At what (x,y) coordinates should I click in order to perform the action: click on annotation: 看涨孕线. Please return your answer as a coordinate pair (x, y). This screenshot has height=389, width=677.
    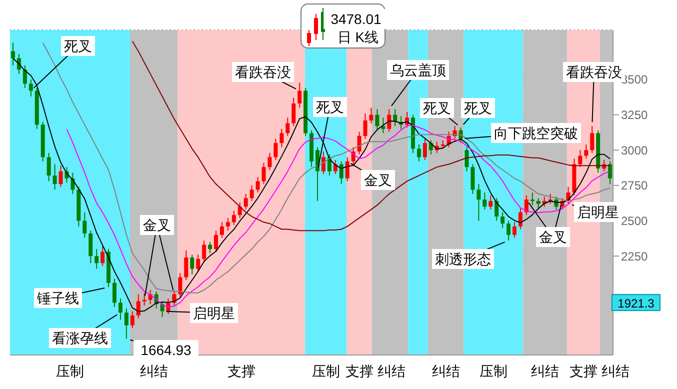
    Looking at the image, I should click on (80, 338).